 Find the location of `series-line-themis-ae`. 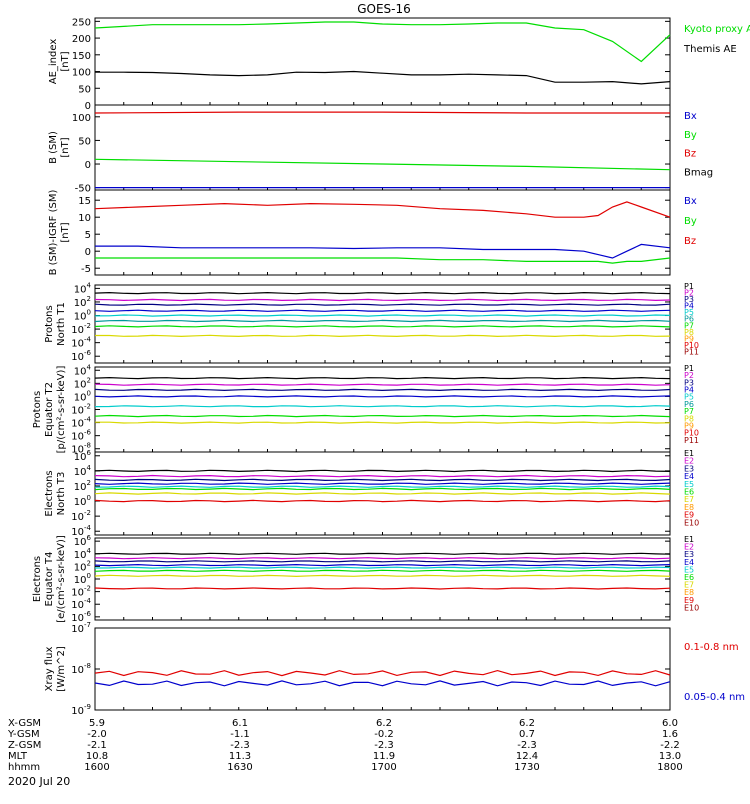

series-line-themis-ae is located at coordinates (383, 77).